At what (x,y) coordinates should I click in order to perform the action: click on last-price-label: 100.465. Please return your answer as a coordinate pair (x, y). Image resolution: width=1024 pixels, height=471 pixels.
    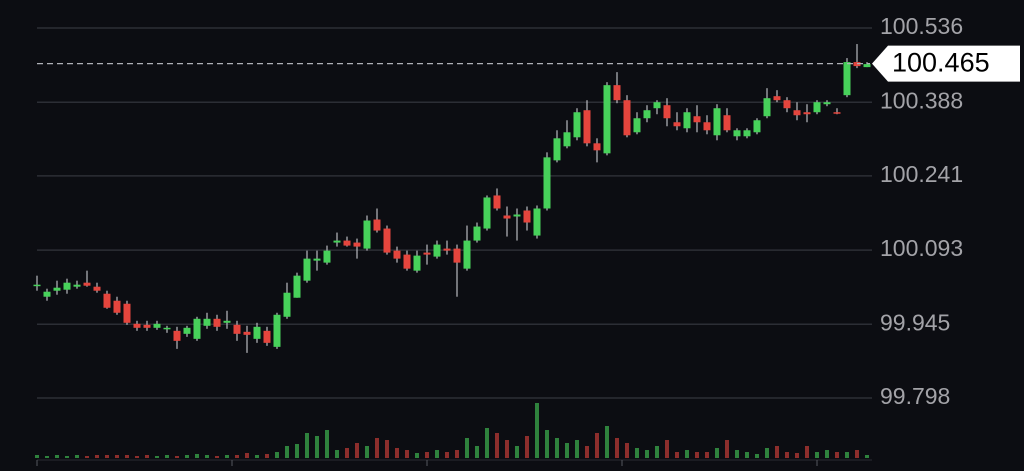
    Looking at the image, I should click on (941, 63).